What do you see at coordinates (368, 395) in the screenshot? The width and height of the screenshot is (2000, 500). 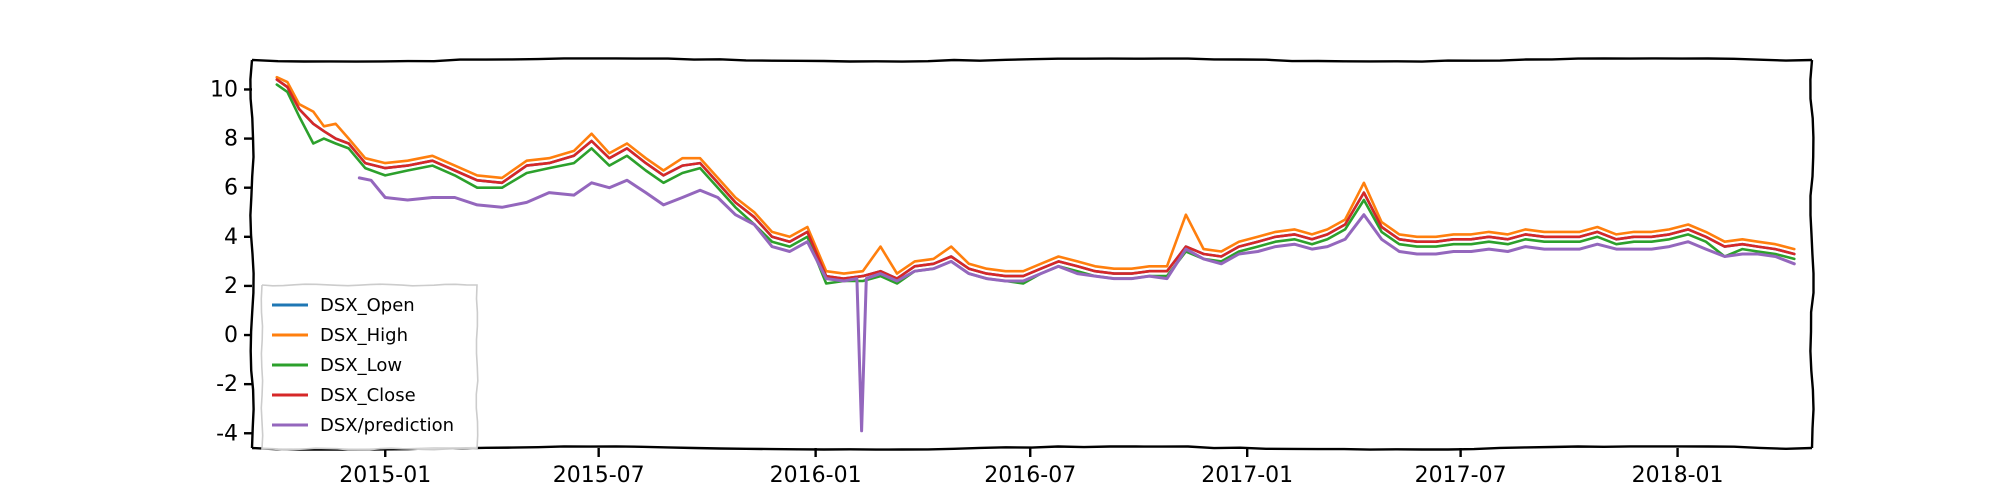 I see `legend-label: DSX_Close` at bounding box center [368, 395].